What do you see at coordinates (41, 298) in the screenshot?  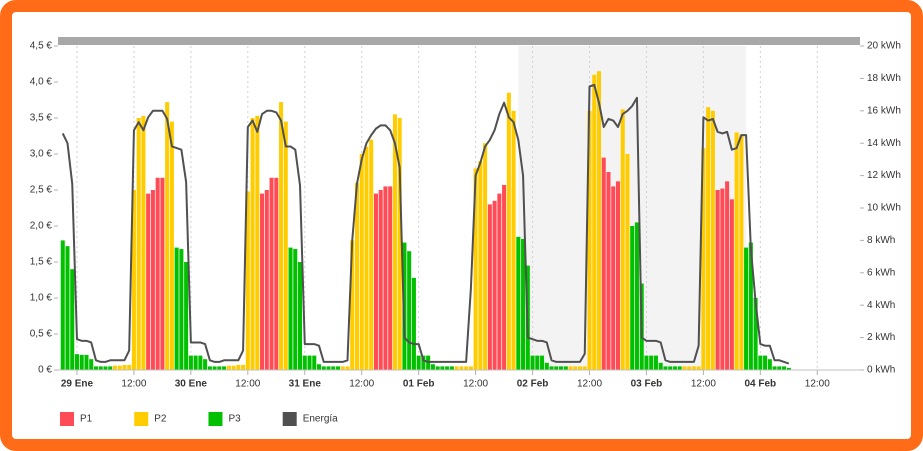 I see `y-tick-label: 1,0 €` at bounding box center [41, 298].